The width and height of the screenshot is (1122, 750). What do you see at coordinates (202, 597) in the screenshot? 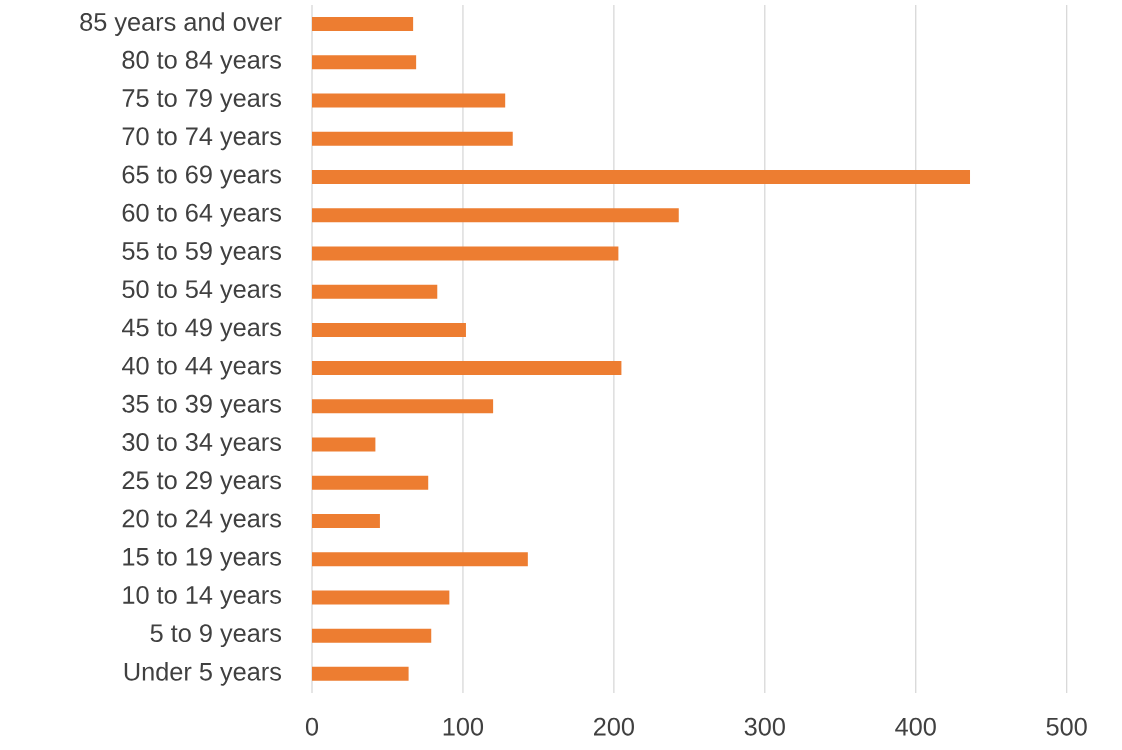
I see `y-tick-label: 10 to 14 years` at bounding box center [202, 597].